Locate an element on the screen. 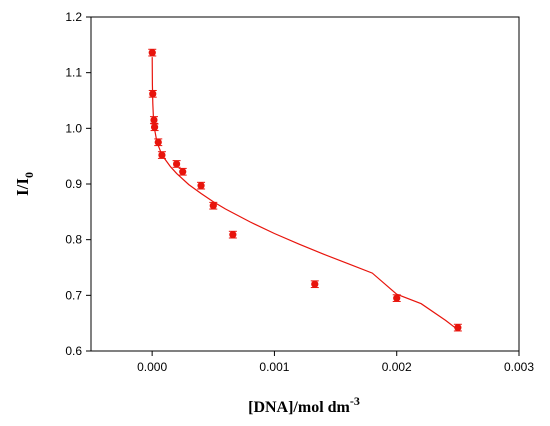  x-tick-label: 0.001 is located at coordinates (274, 367).